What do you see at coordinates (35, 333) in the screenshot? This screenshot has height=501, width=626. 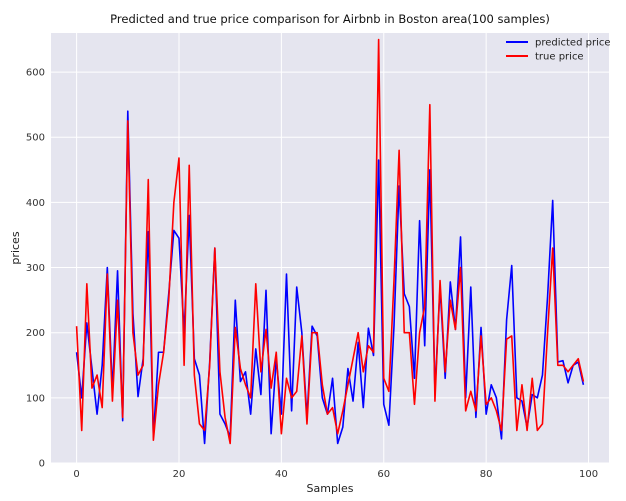 I see `y-tick-label: 200` at bounding box center [35, 333].